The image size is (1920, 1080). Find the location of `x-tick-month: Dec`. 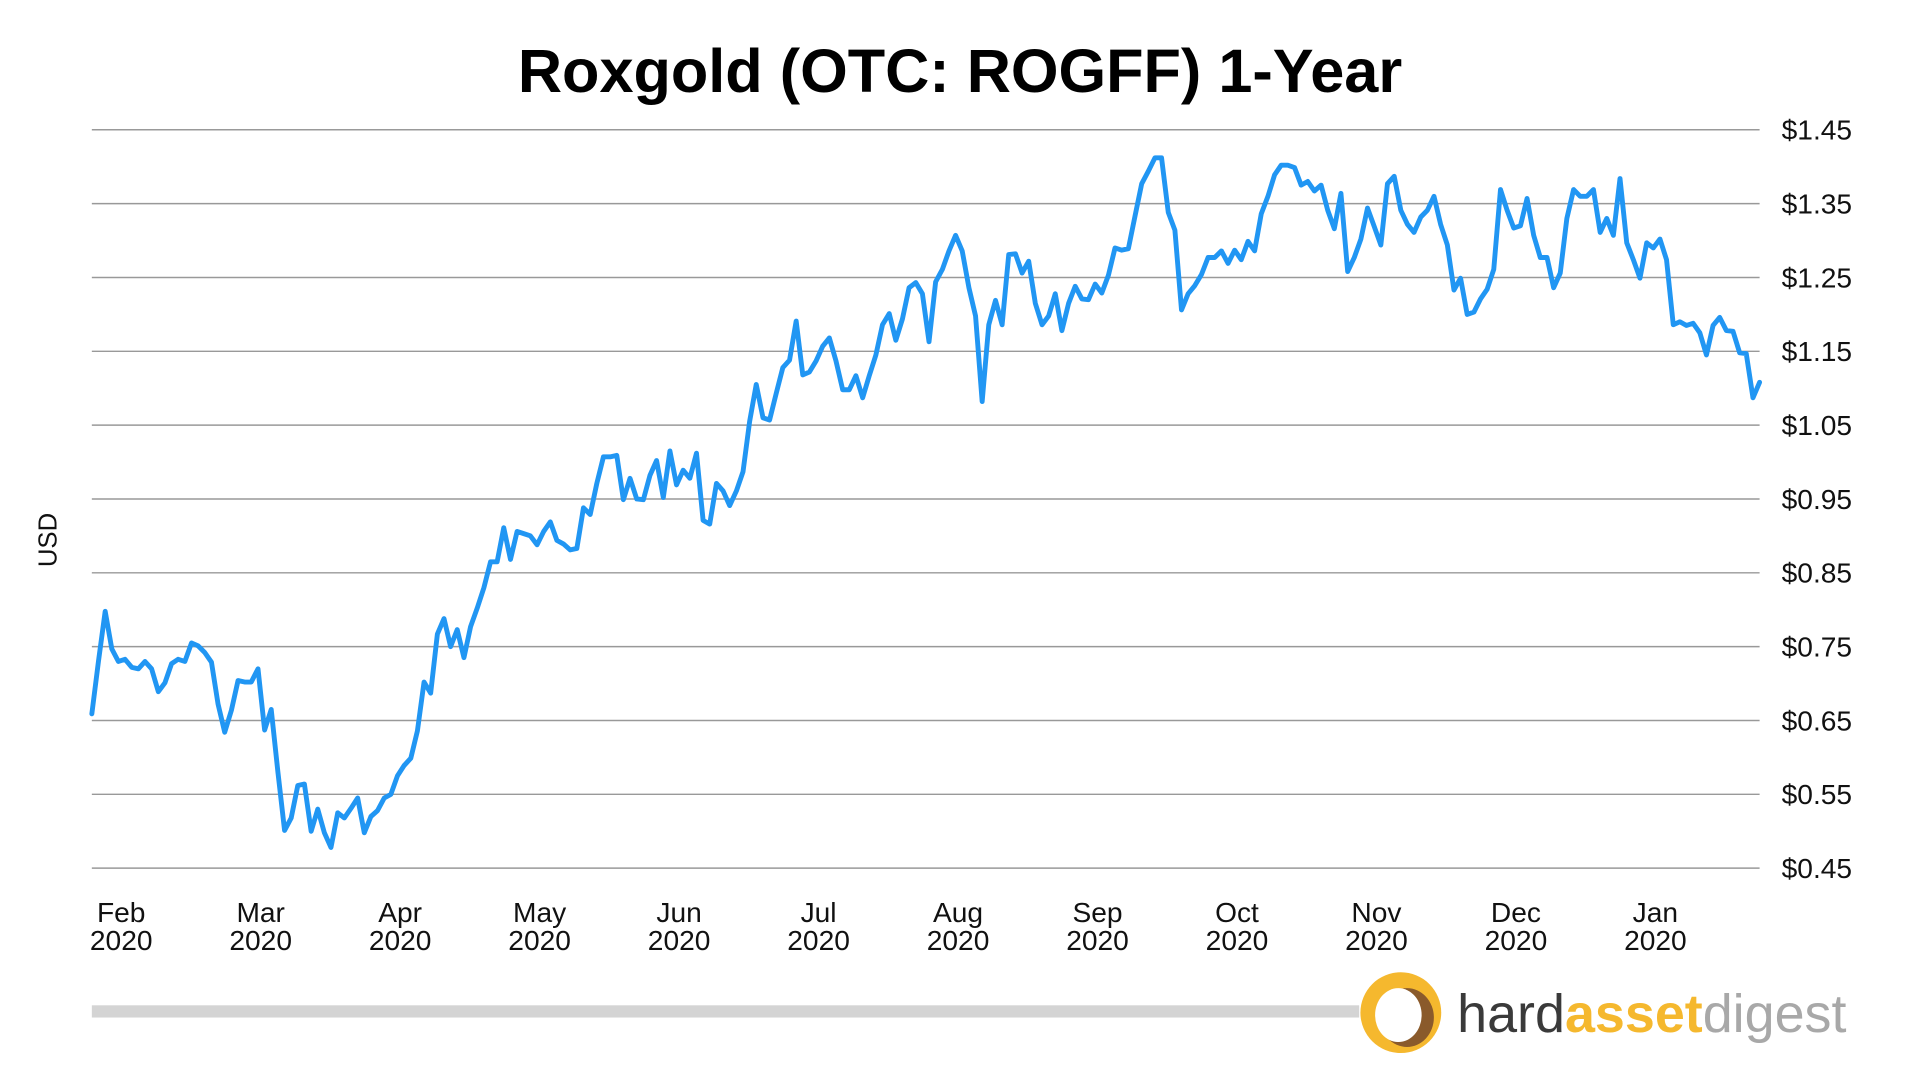

x-tick-month: Dec is located at coordinates (1516, 912).